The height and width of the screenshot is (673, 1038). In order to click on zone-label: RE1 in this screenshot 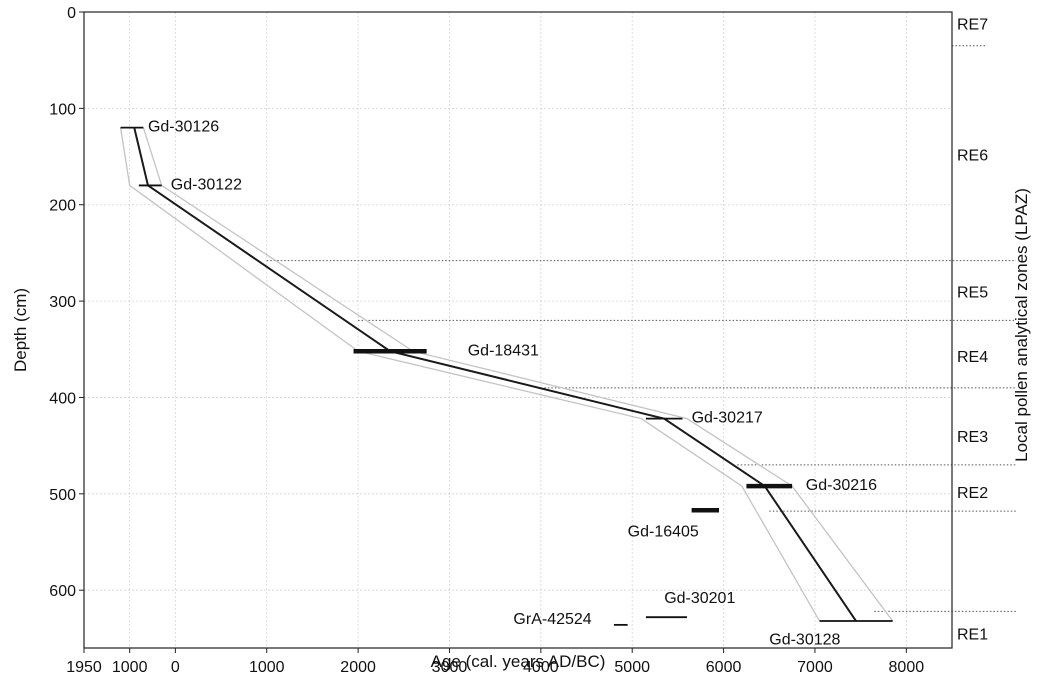, I will do `click(972, 635)`.